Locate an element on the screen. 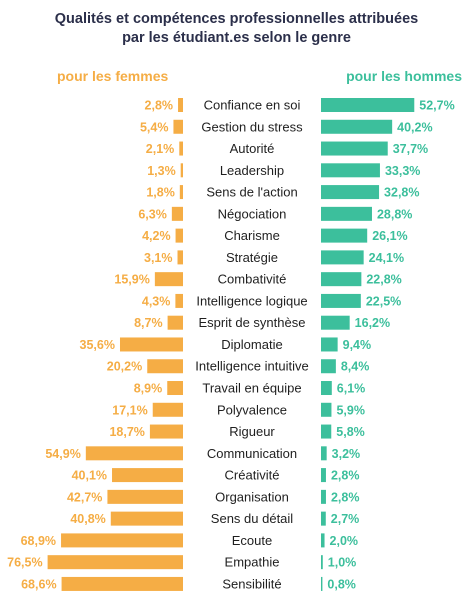  value-label-hommes: 5,8% is located at coordinates (350, 432).